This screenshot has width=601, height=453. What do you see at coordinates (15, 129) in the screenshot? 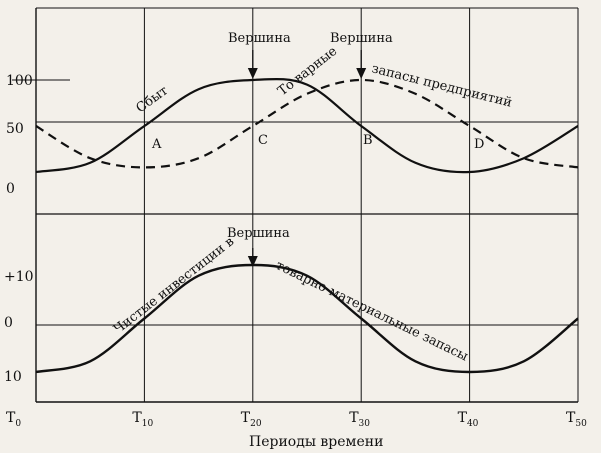
I see `y-tick-label: 50` at bounding box center [15, 129].